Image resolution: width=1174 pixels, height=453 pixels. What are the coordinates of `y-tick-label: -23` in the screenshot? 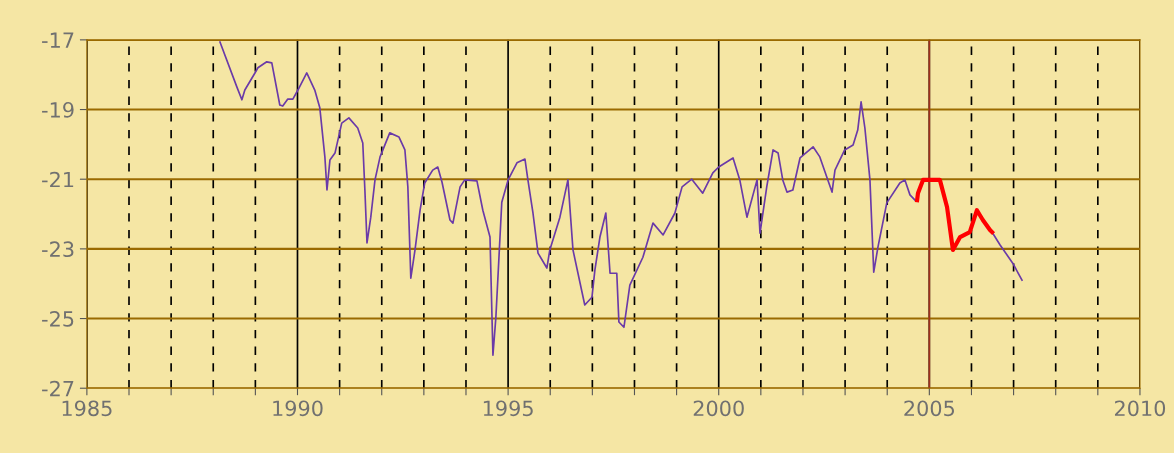 It's located at (58, 249).